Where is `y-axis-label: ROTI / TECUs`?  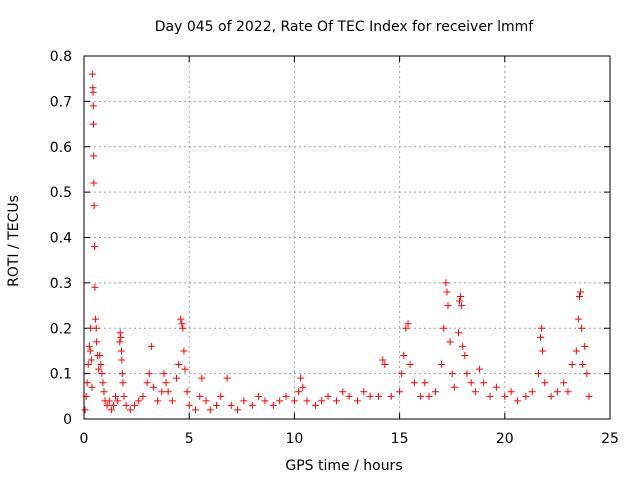 y-axis-label: ROTI / TECUs is located at coordinates (14, 241).